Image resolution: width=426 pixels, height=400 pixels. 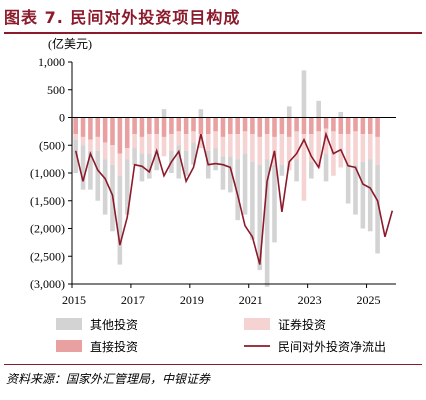 What do you see at coordinates (47, 173) in the screenshot?
I see `y-tick-label: (1,000)` at bounding box center [47, 173].